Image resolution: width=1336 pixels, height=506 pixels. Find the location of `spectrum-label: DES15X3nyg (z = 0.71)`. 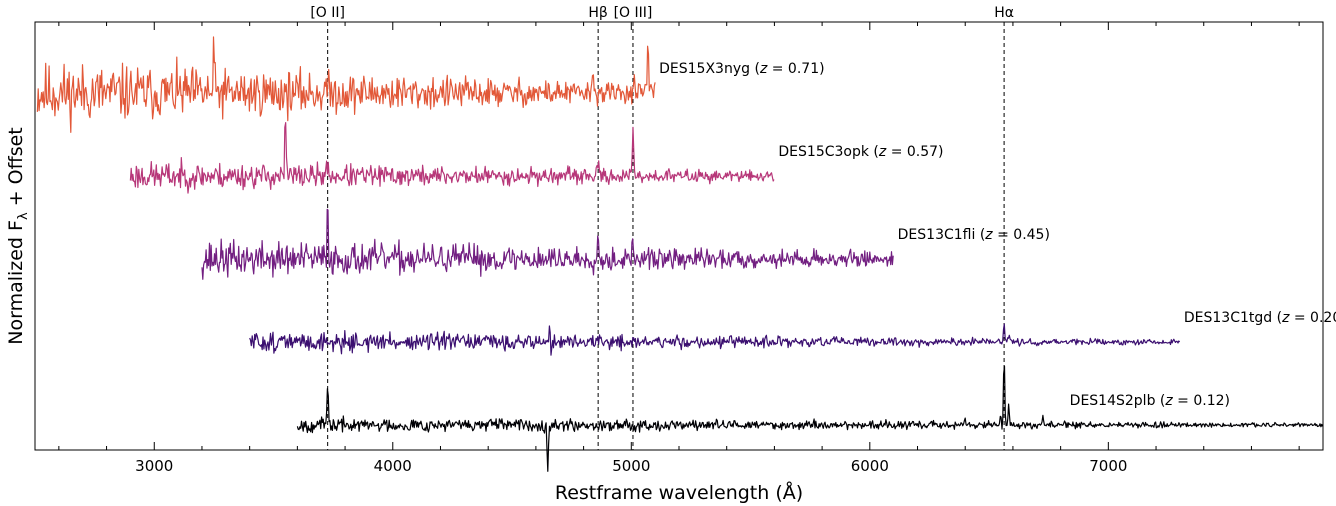

spectrum-label: DES15X3nyg (z = 0.71) is located at coordinates (741, 69).